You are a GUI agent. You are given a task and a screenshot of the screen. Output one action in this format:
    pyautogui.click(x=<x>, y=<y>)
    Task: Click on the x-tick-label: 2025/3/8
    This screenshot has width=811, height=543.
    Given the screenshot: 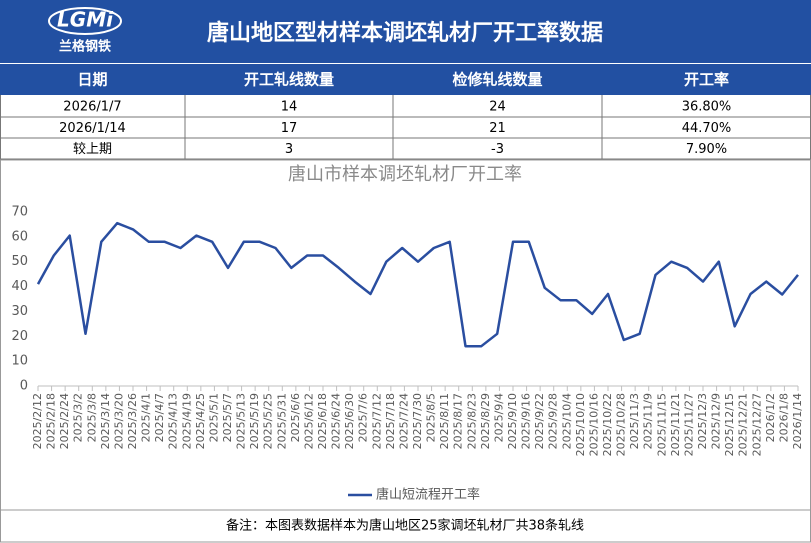 What is the action you would take?
    pyautogui.click(x=91, y=417)
    